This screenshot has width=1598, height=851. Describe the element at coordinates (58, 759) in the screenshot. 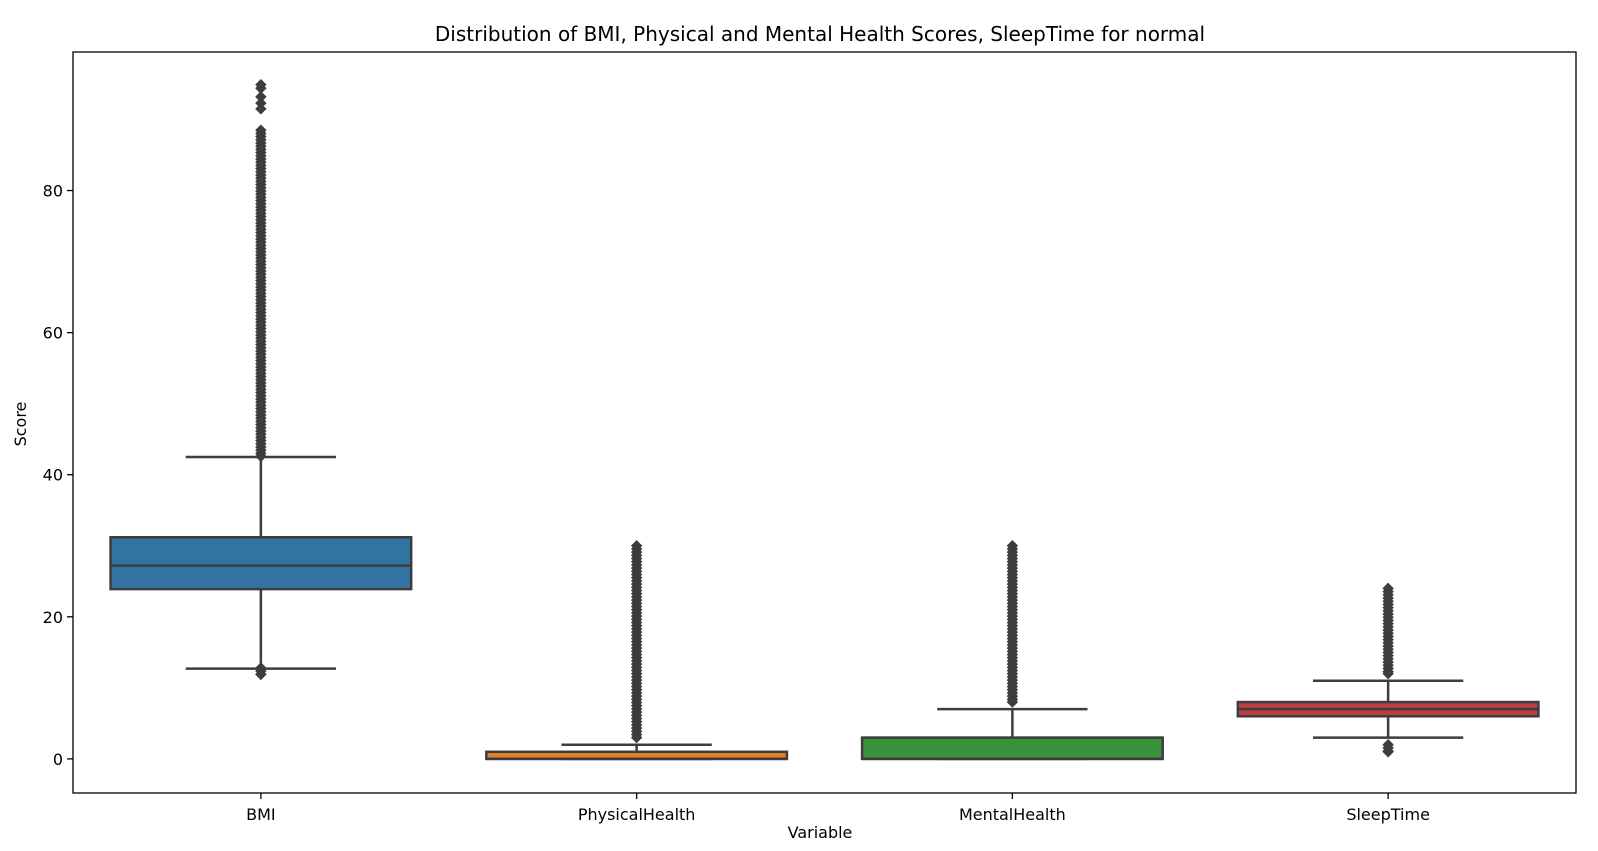

I see `y-tick-label: 0` at that location.